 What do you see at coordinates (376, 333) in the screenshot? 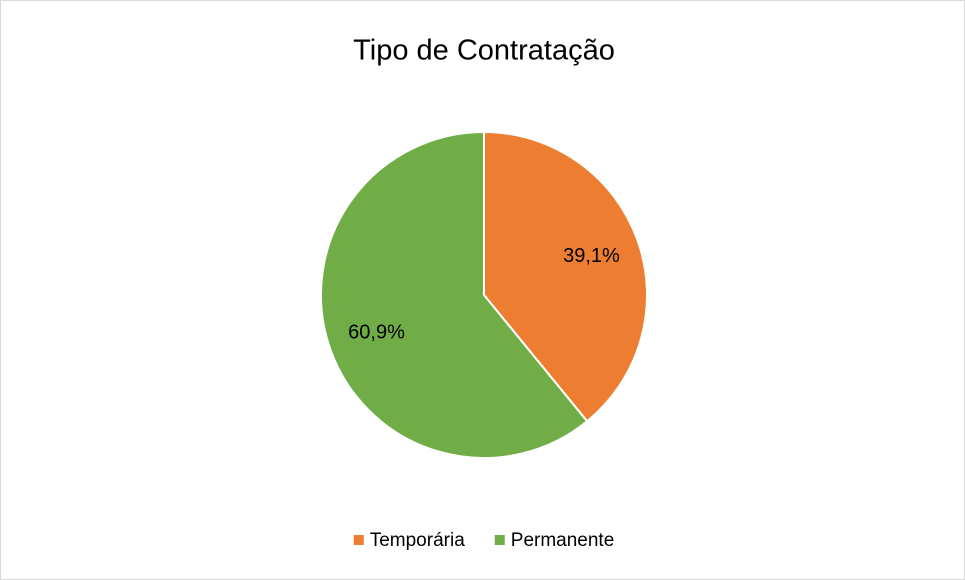
I see `data-label: 60,9%` at bounding box center [376, 333].